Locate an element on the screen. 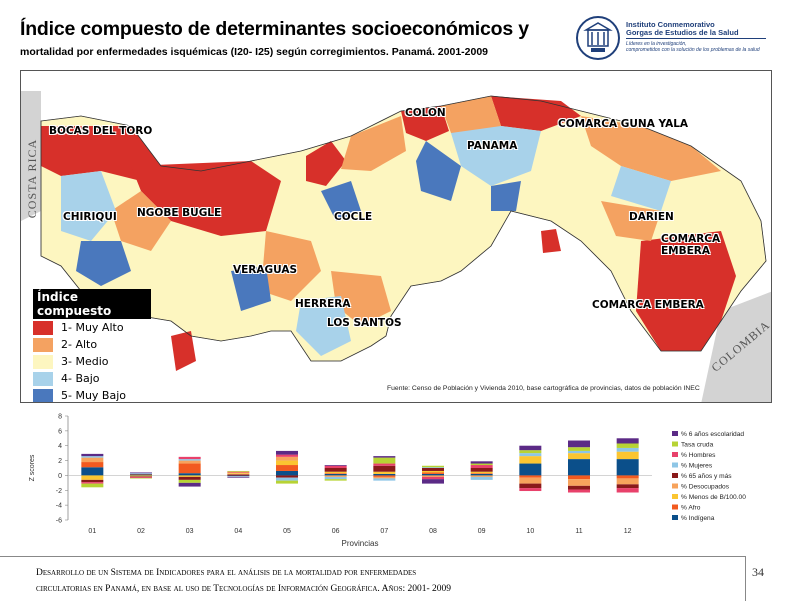  x-axis-label: Provincias is located at coordinates (360, 543).